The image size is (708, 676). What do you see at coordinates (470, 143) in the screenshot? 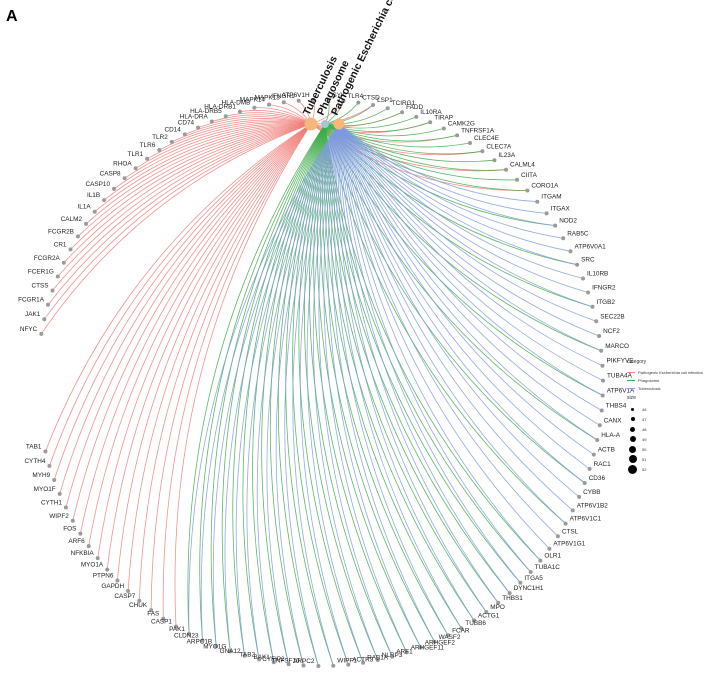
I see `gene-node-clec4e` at bounding box center [470, 143].